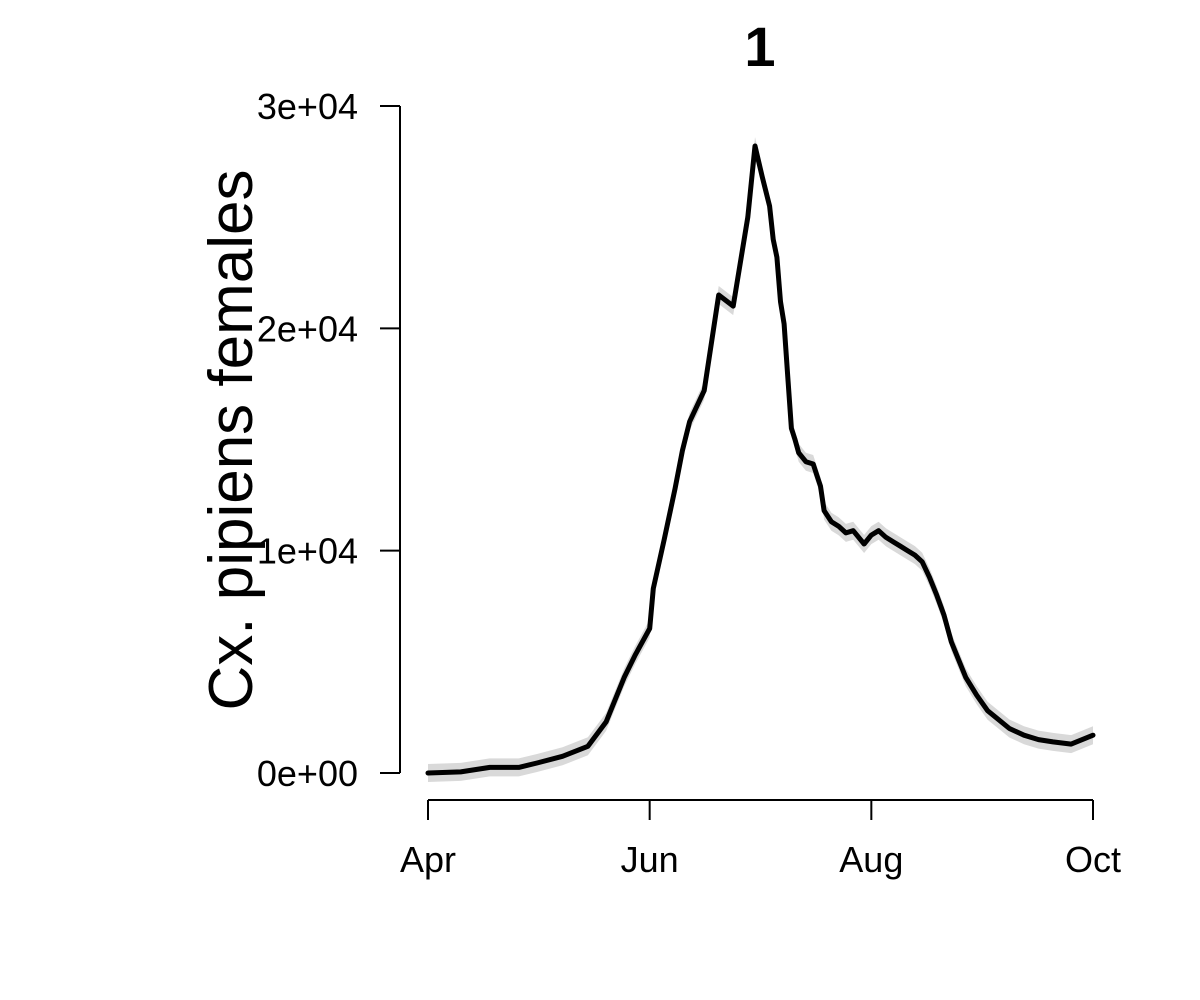 The height and width of the screenshot is (1000, 1200). What do you see at coordinates (1093, 859) in the screenshot?
I see `x-tick-label: Oct` at bounding box center [1093, 859].